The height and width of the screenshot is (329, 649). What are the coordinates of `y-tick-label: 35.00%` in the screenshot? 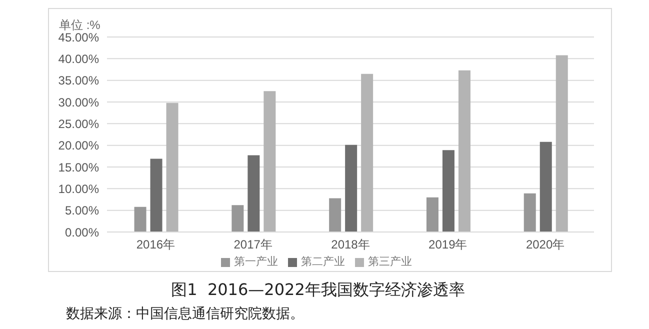 It's located at (79, 81).